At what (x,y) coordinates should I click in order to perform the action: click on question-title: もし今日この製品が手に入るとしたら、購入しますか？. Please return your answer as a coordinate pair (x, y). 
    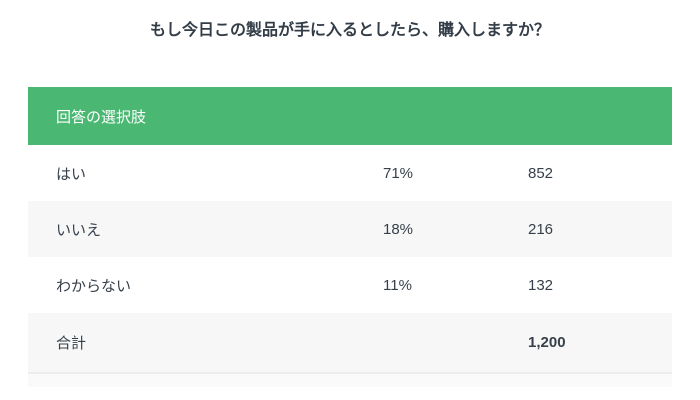
    Looking at the image, I should click on (349, 30).